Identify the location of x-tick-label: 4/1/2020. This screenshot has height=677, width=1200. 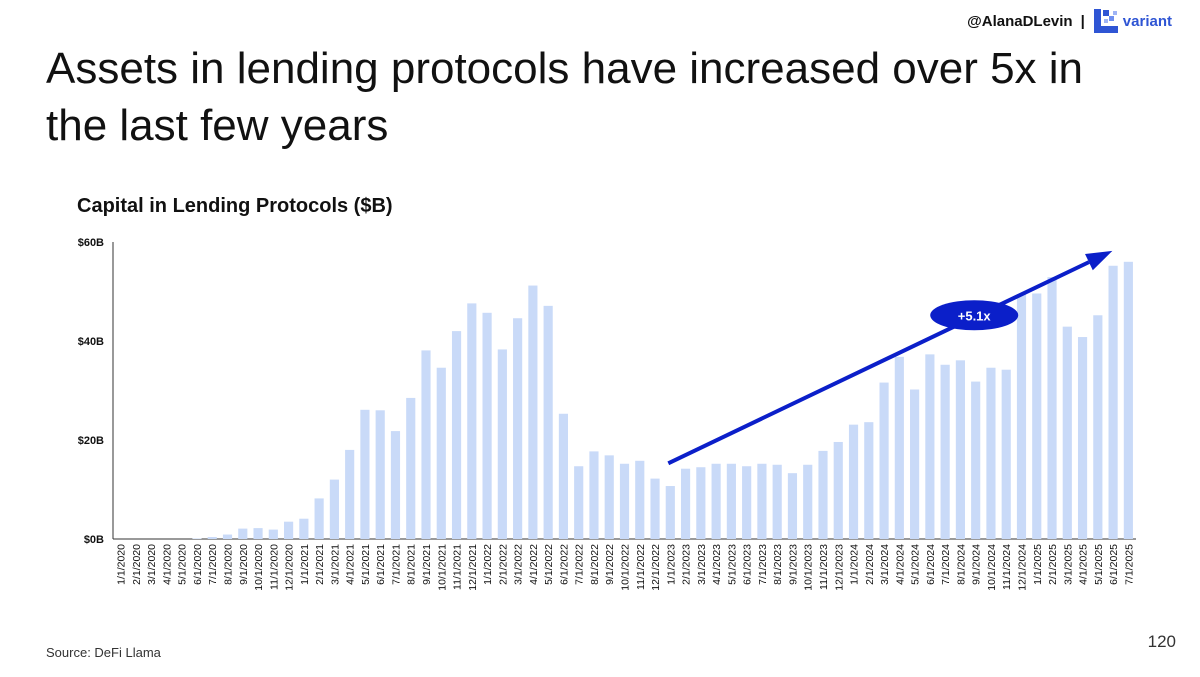
(167, 564).